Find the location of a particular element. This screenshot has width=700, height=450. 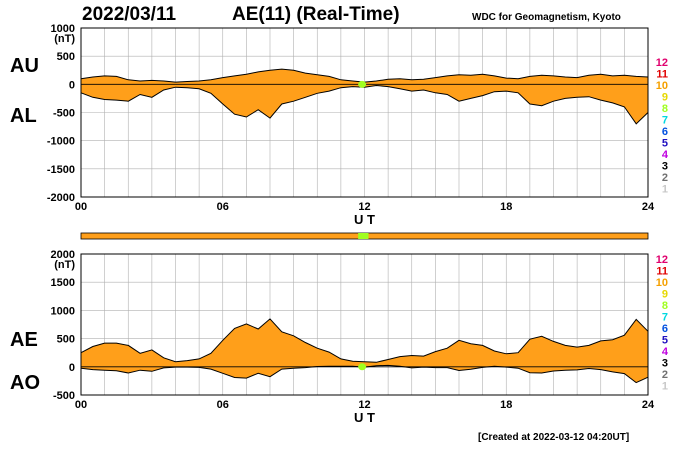

y-tick-label: -2000 is located at coordinates (61, 198).